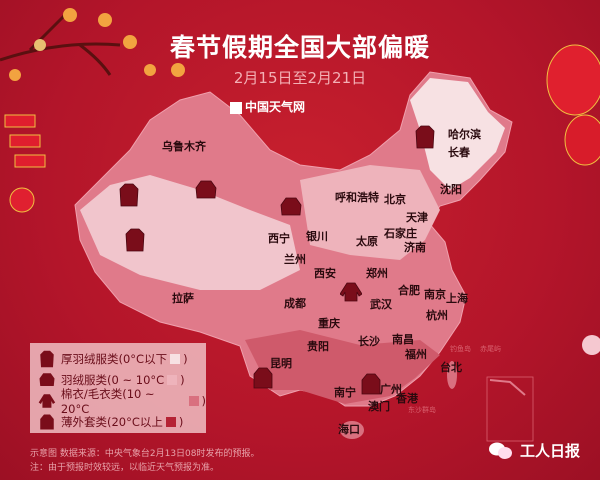  Describe the element at coordinates (369, 341) in the screenshot. I see `city-label: 长沙` at that location.